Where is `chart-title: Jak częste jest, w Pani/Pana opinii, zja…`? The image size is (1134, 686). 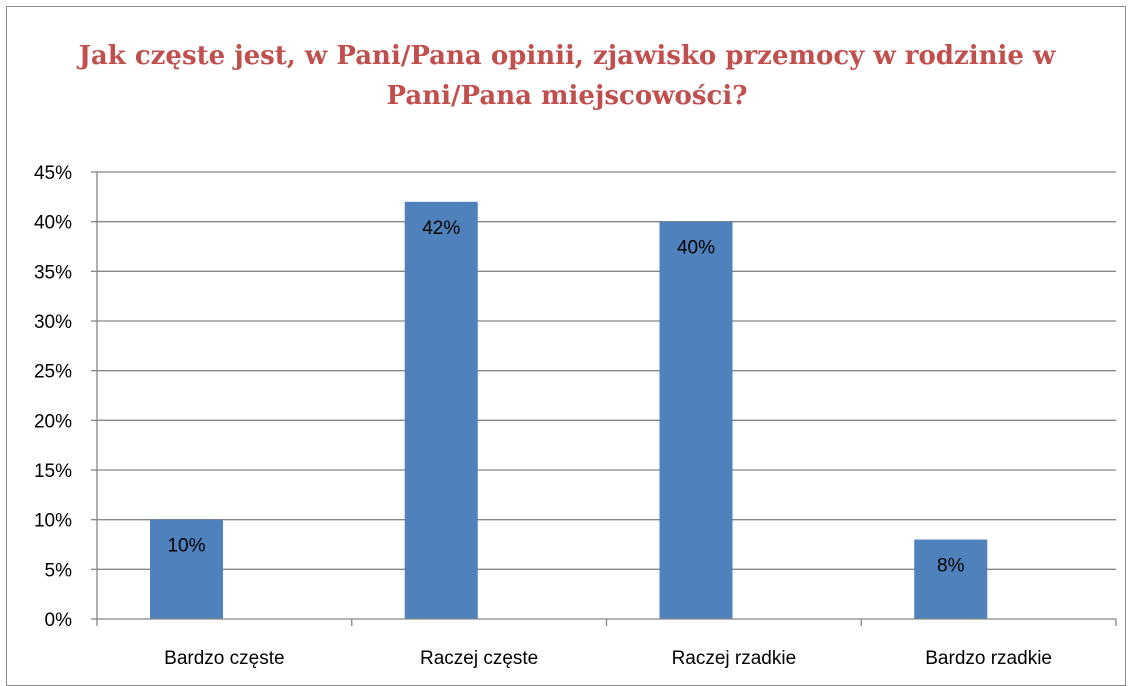 chart-title: Jak częste jest, w Pani/Pana opinii, zja… is located at coordinates (567, 76).